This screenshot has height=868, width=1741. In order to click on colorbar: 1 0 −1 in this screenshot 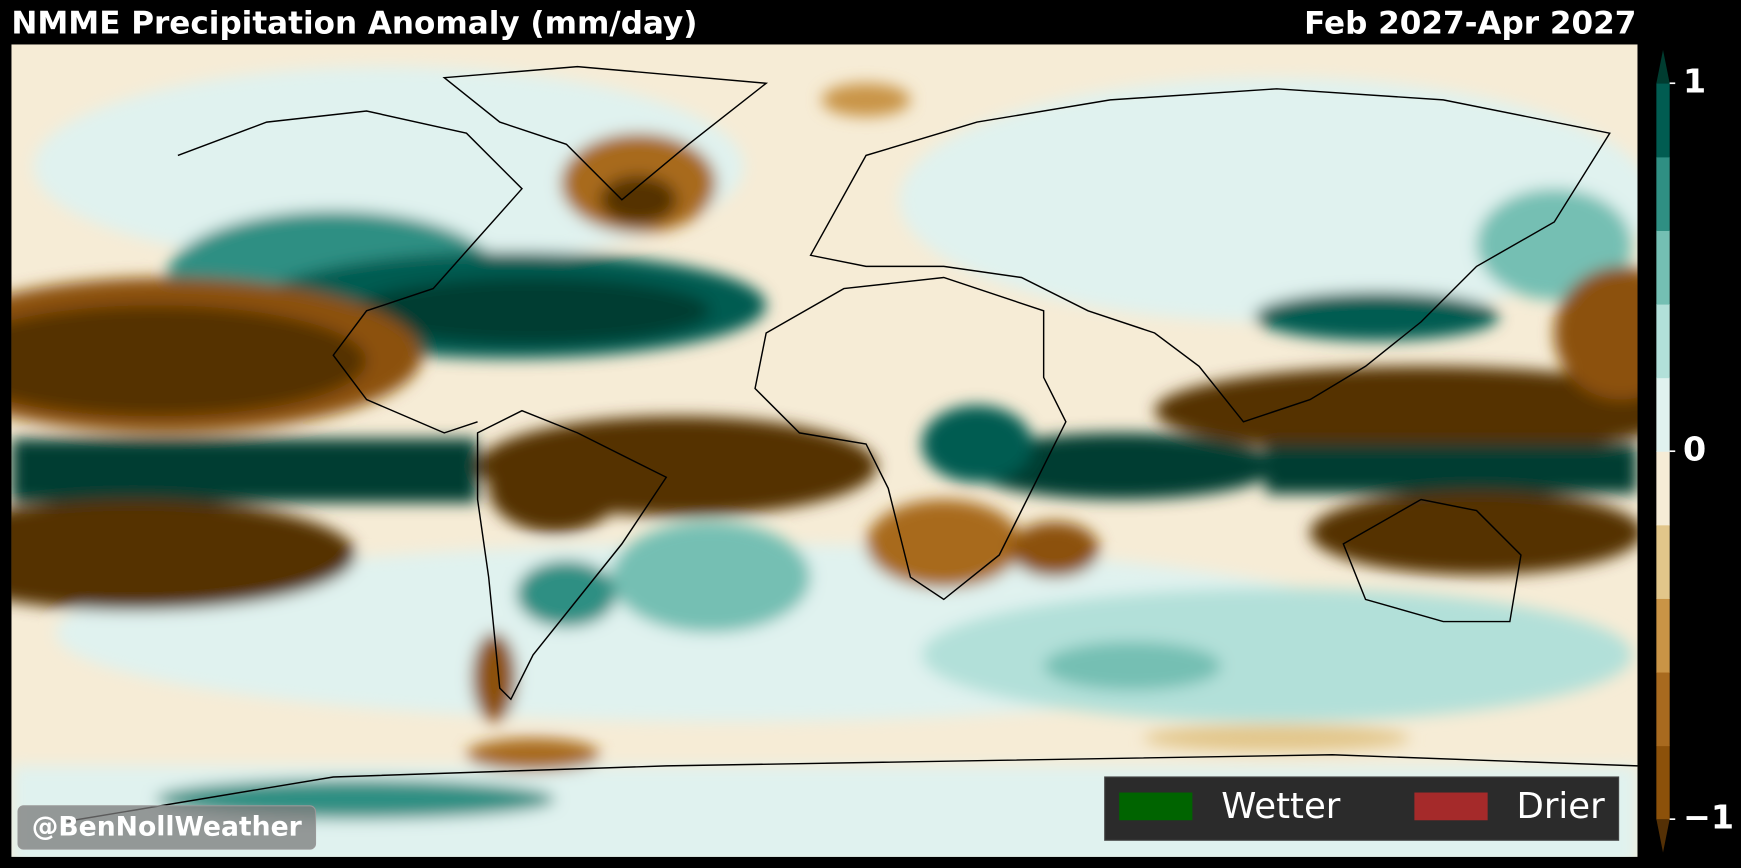, I will do `click(1695, 451)`.